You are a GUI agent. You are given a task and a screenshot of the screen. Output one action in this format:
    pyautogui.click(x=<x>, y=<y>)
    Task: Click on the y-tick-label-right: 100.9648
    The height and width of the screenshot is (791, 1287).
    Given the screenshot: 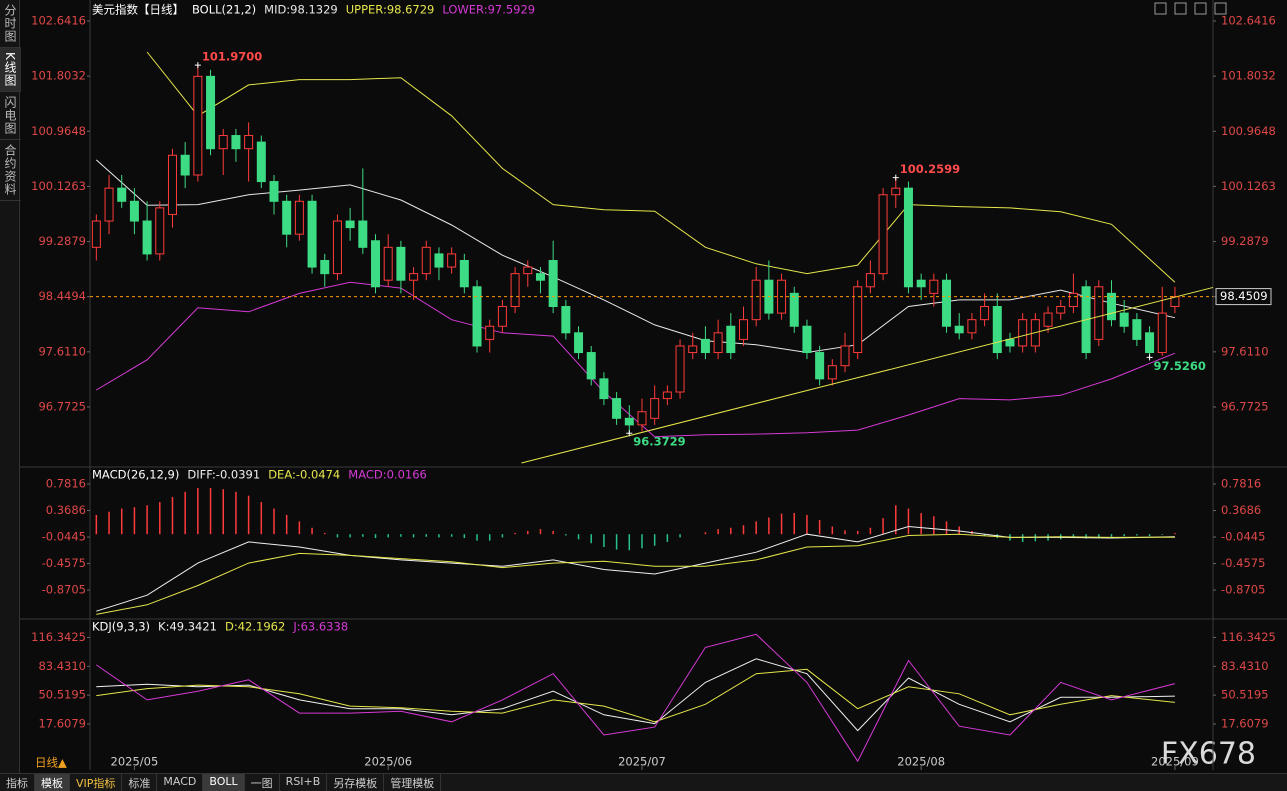 What is the action you would take?
    pyautogui.click(x=1248, y=131)
    